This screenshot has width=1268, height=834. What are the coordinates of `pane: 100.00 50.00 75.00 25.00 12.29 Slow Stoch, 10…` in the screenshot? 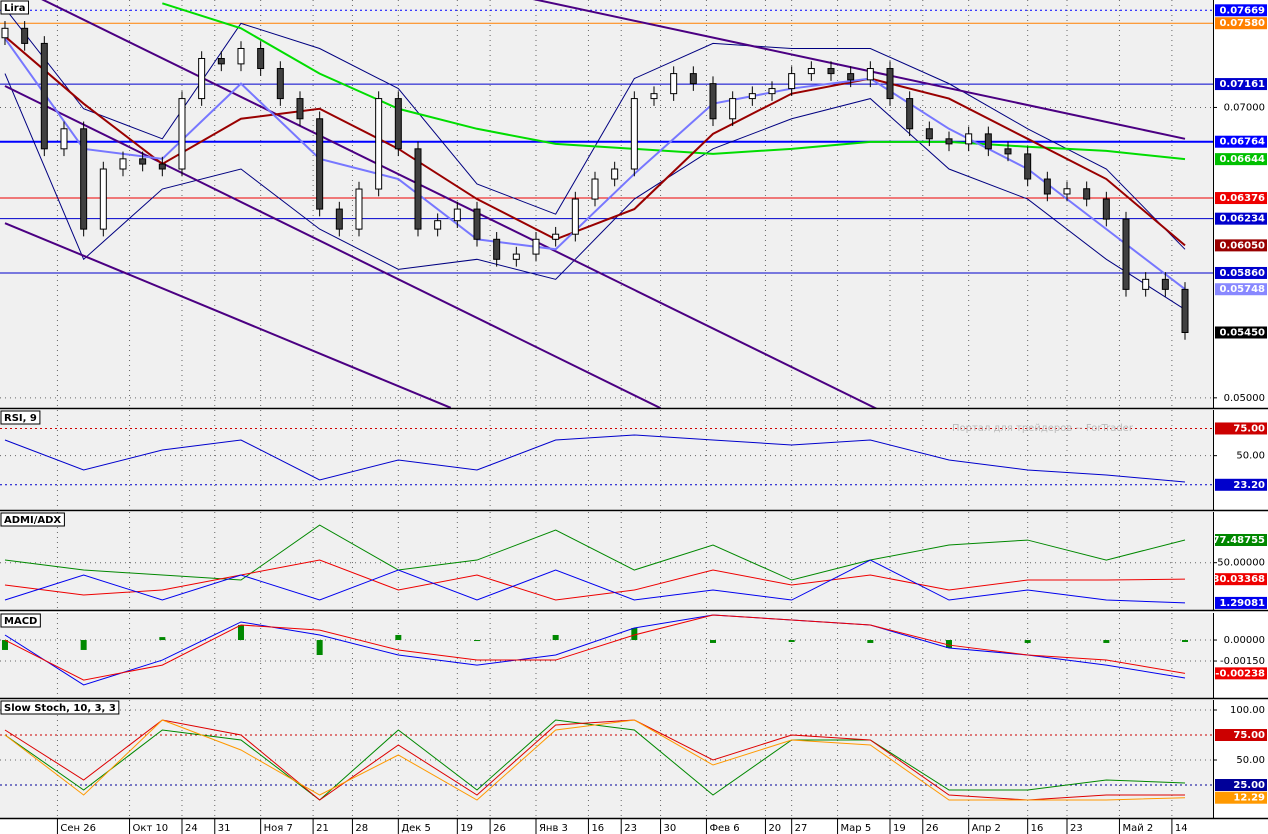 It's located at (634, 760).